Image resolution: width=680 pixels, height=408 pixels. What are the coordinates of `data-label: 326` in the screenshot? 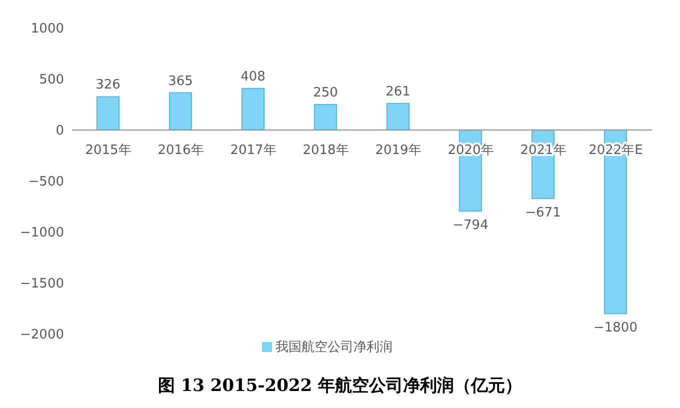 It's located at (108, 85).